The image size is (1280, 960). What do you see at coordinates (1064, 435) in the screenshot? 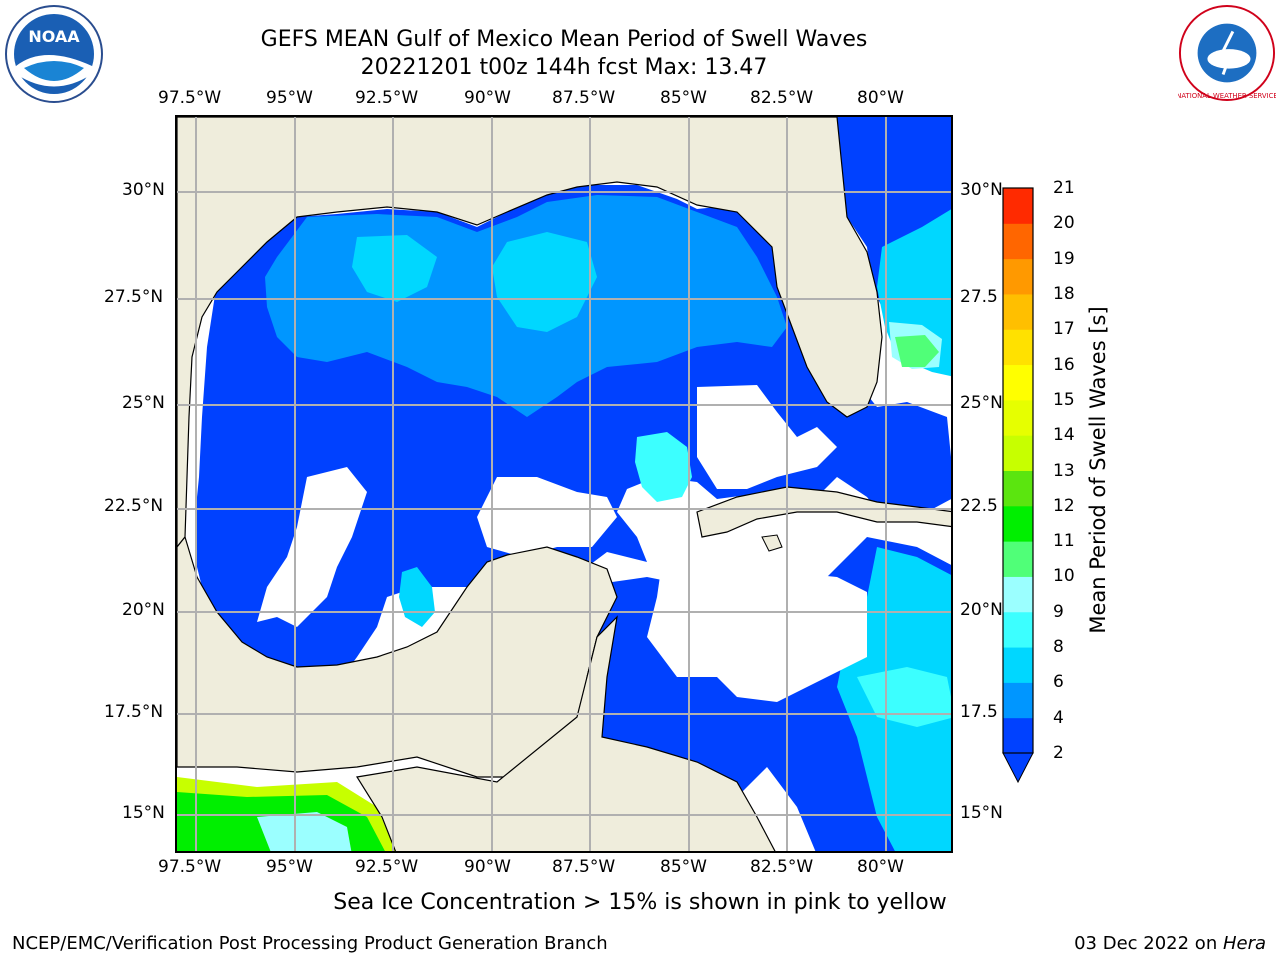
I see `colorbar-tick-label: 14` at bounding box center [1064, 435].